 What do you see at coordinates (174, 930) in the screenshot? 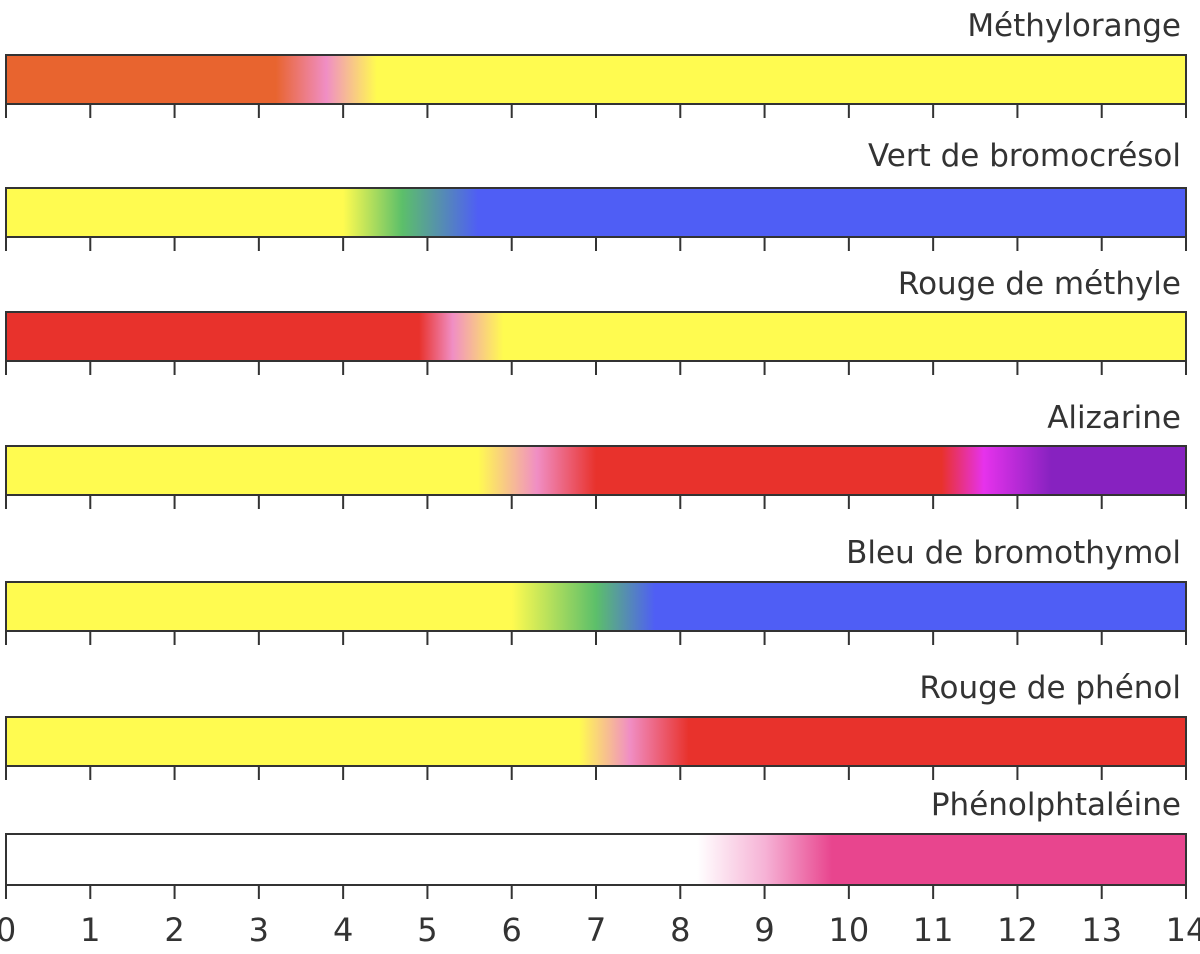
I see `x-tick-label: 2` at bounding box center [174, 930].